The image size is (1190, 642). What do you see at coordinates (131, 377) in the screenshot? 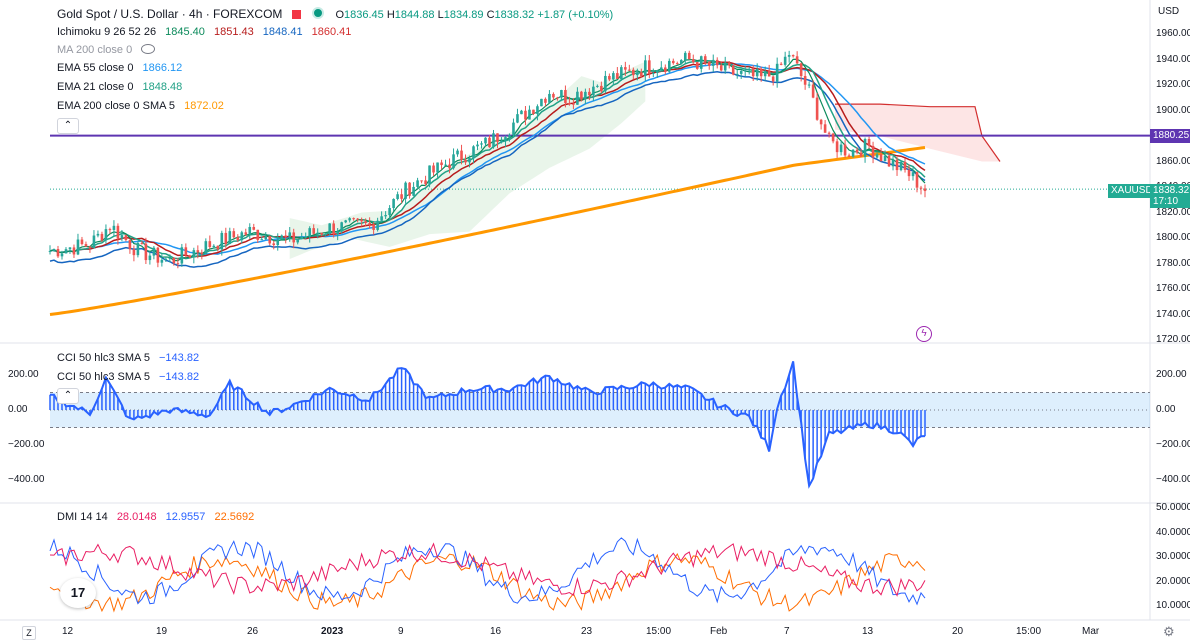
I see `legend-cci-2: CCI 50 hlc3 SMA 5 −143.82` at bounding box center [131, 377].